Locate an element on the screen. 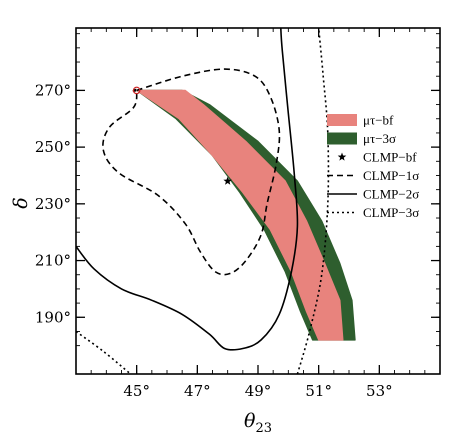 The height and width of the screenshot is (437, 452). x-tick-label: 45° is located at coordinates (136, 391).